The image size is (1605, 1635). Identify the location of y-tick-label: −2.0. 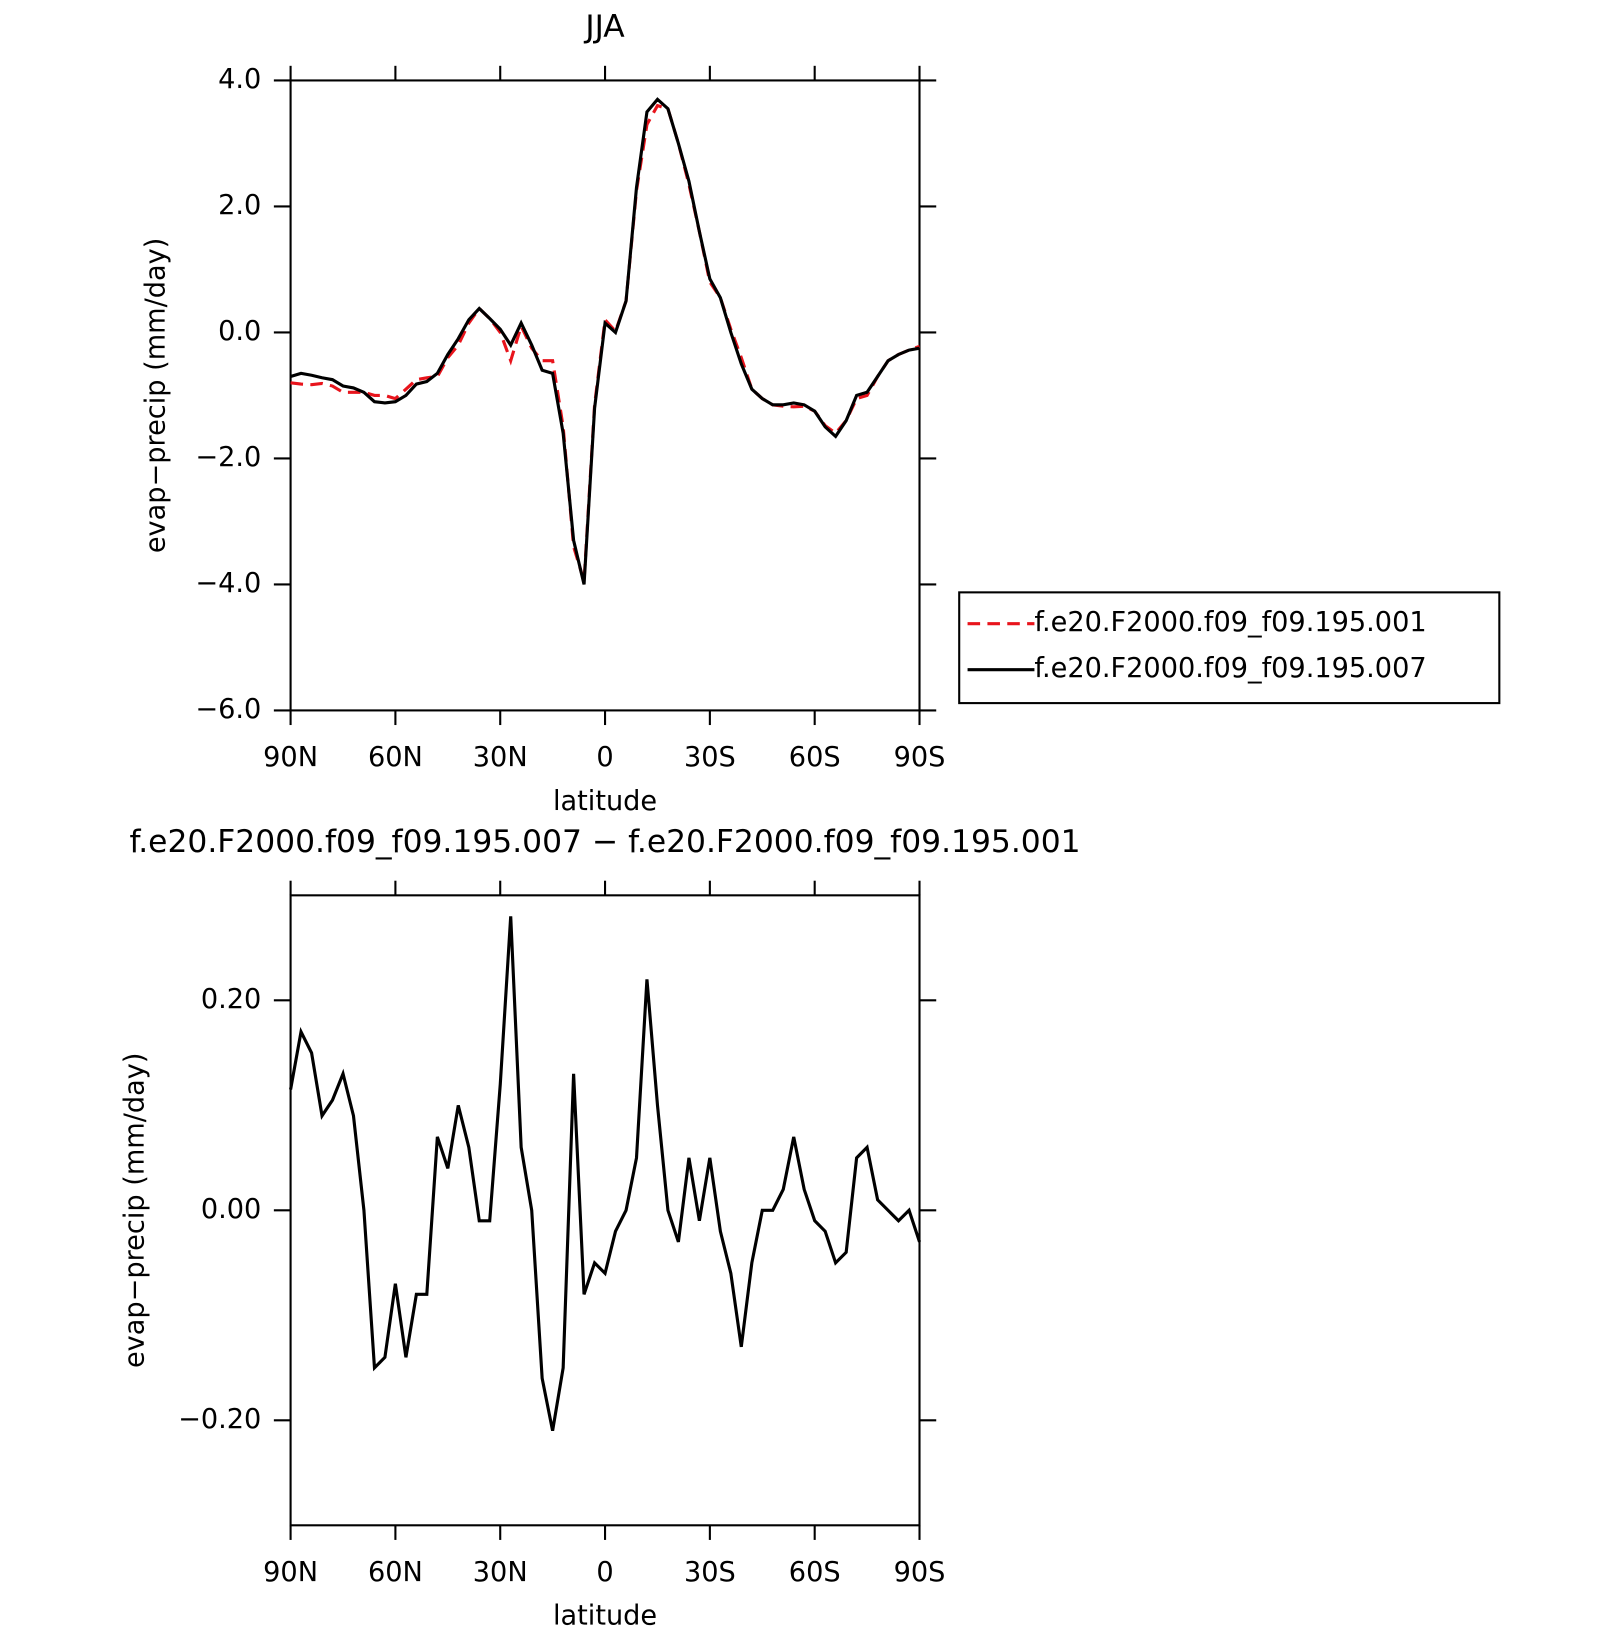
(228, 457).